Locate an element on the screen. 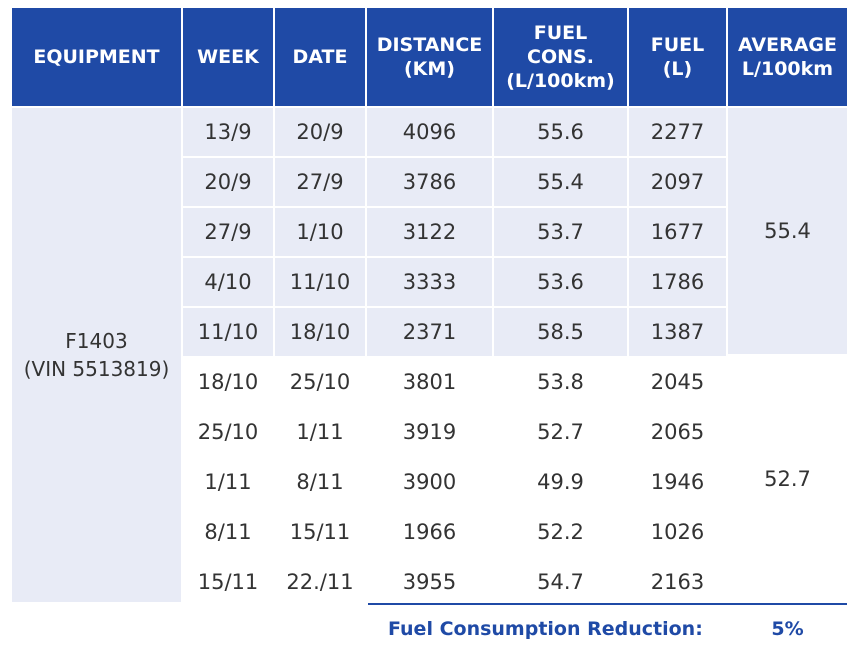 This screenshot has width=863, height=651. cell-distance: 3122 is located at coordinates (429, 232).